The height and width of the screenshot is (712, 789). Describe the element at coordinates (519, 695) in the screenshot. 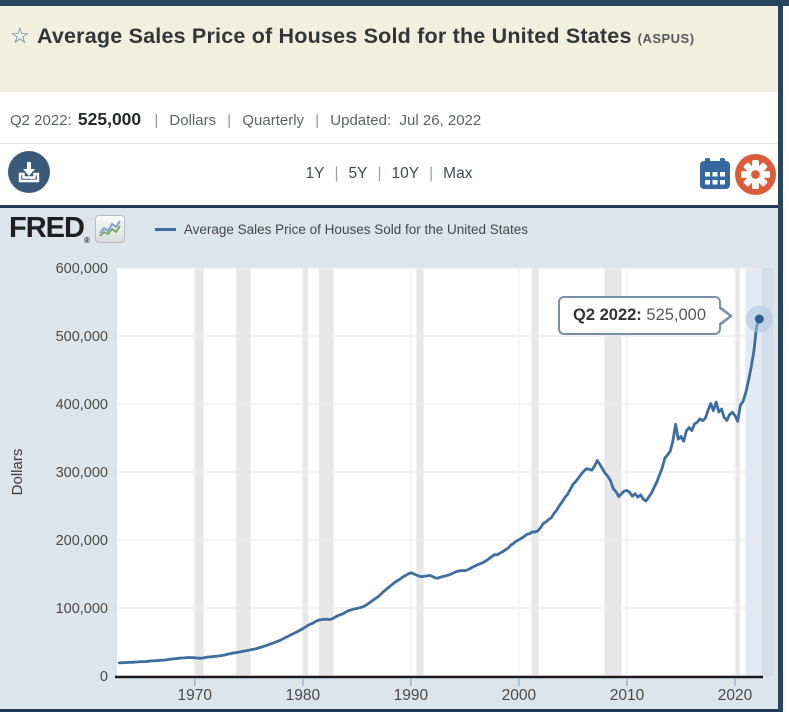

I see `svg-text: 2000` at that location.